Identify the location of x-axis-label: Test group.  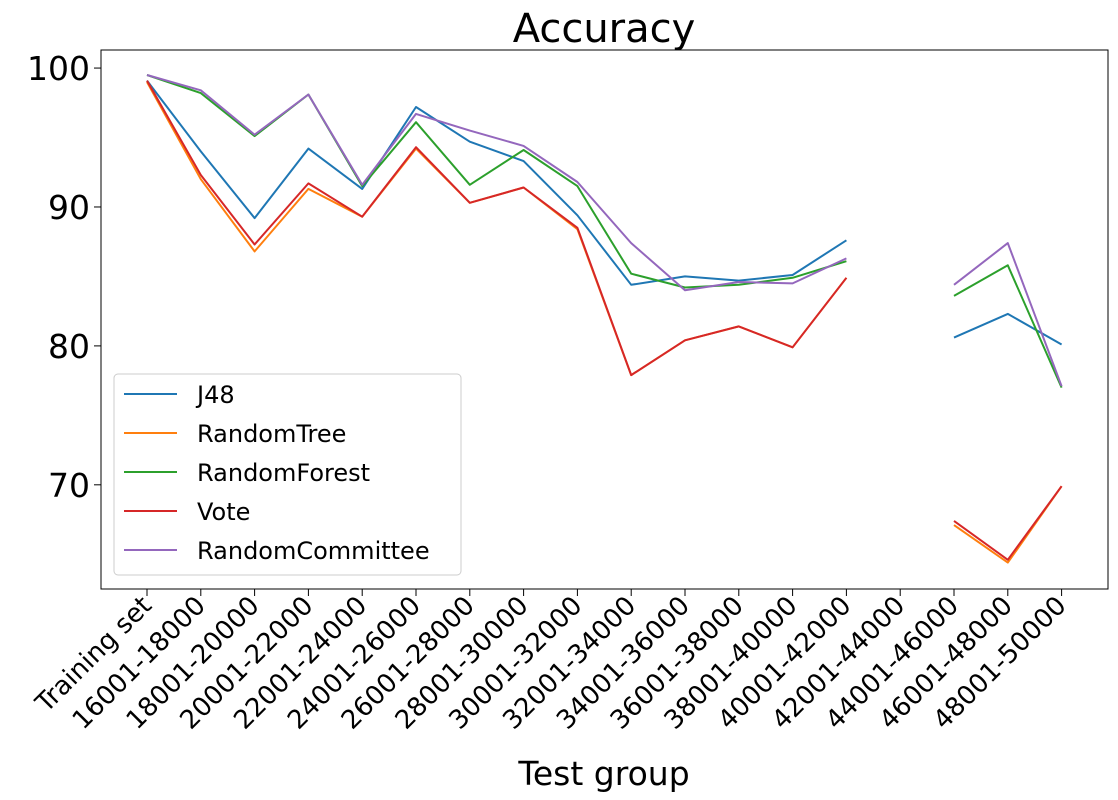
(603, 773).